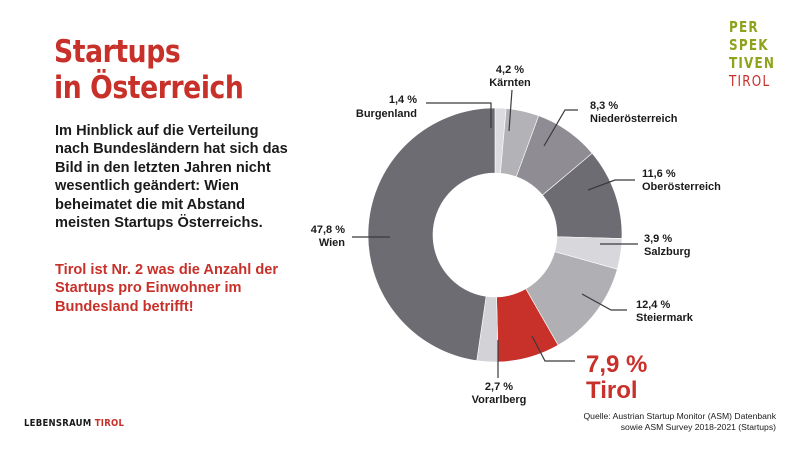 This screenshot has width=800, height=450. What do you see at coordinates (510, 83) in the screenshot?
I see `label-name-kaernten: Kärnten` at bounding box center [510, 83].